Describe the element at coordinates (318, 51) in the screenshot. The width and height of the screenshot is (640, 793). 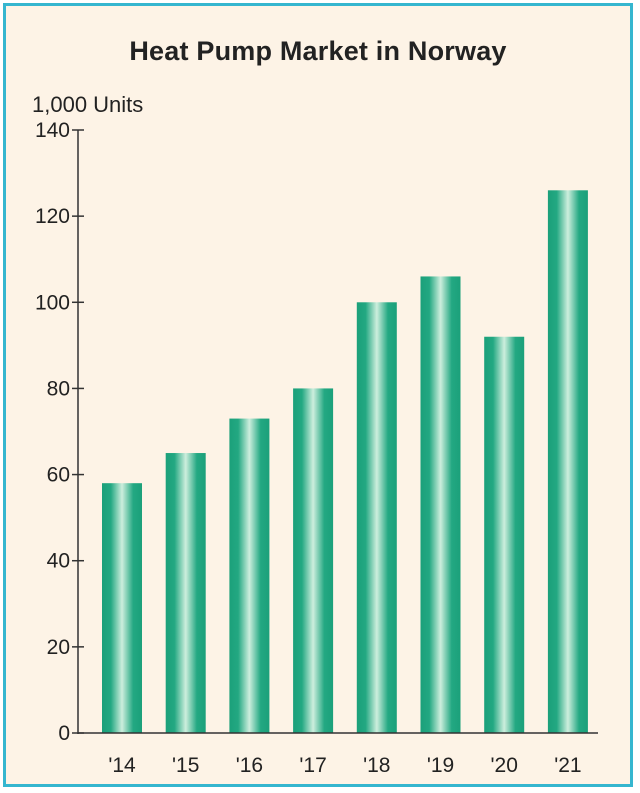
I see `chart-title: Heat Pump Market in Norway` at that location.